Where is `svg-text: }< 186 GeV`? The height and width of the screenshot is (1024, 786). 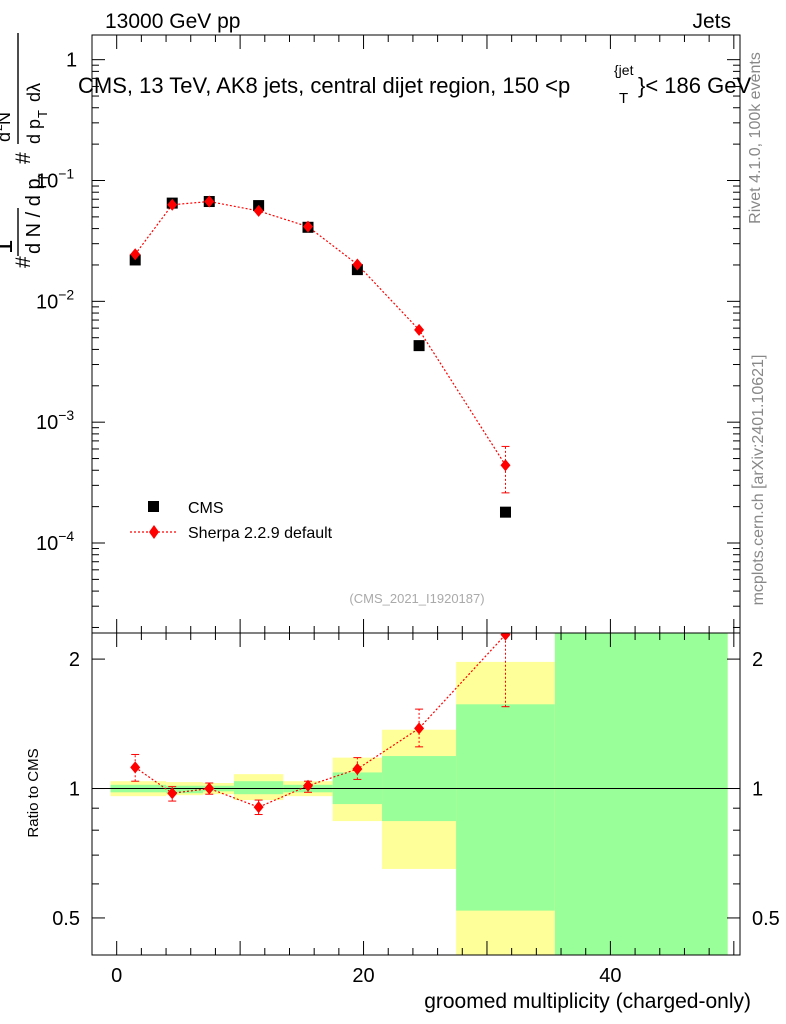
svg-text: }< 186 GeV is located at coordinates (694, 85).